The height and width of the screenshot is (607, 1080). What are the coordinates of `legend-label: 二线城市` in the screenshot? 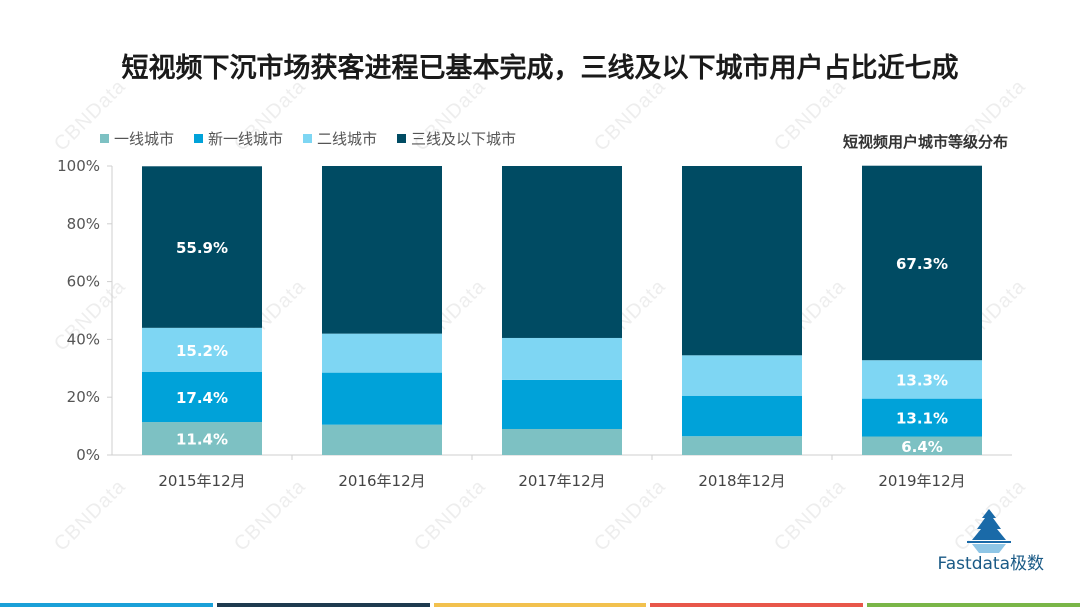 It's located at (347, 139).